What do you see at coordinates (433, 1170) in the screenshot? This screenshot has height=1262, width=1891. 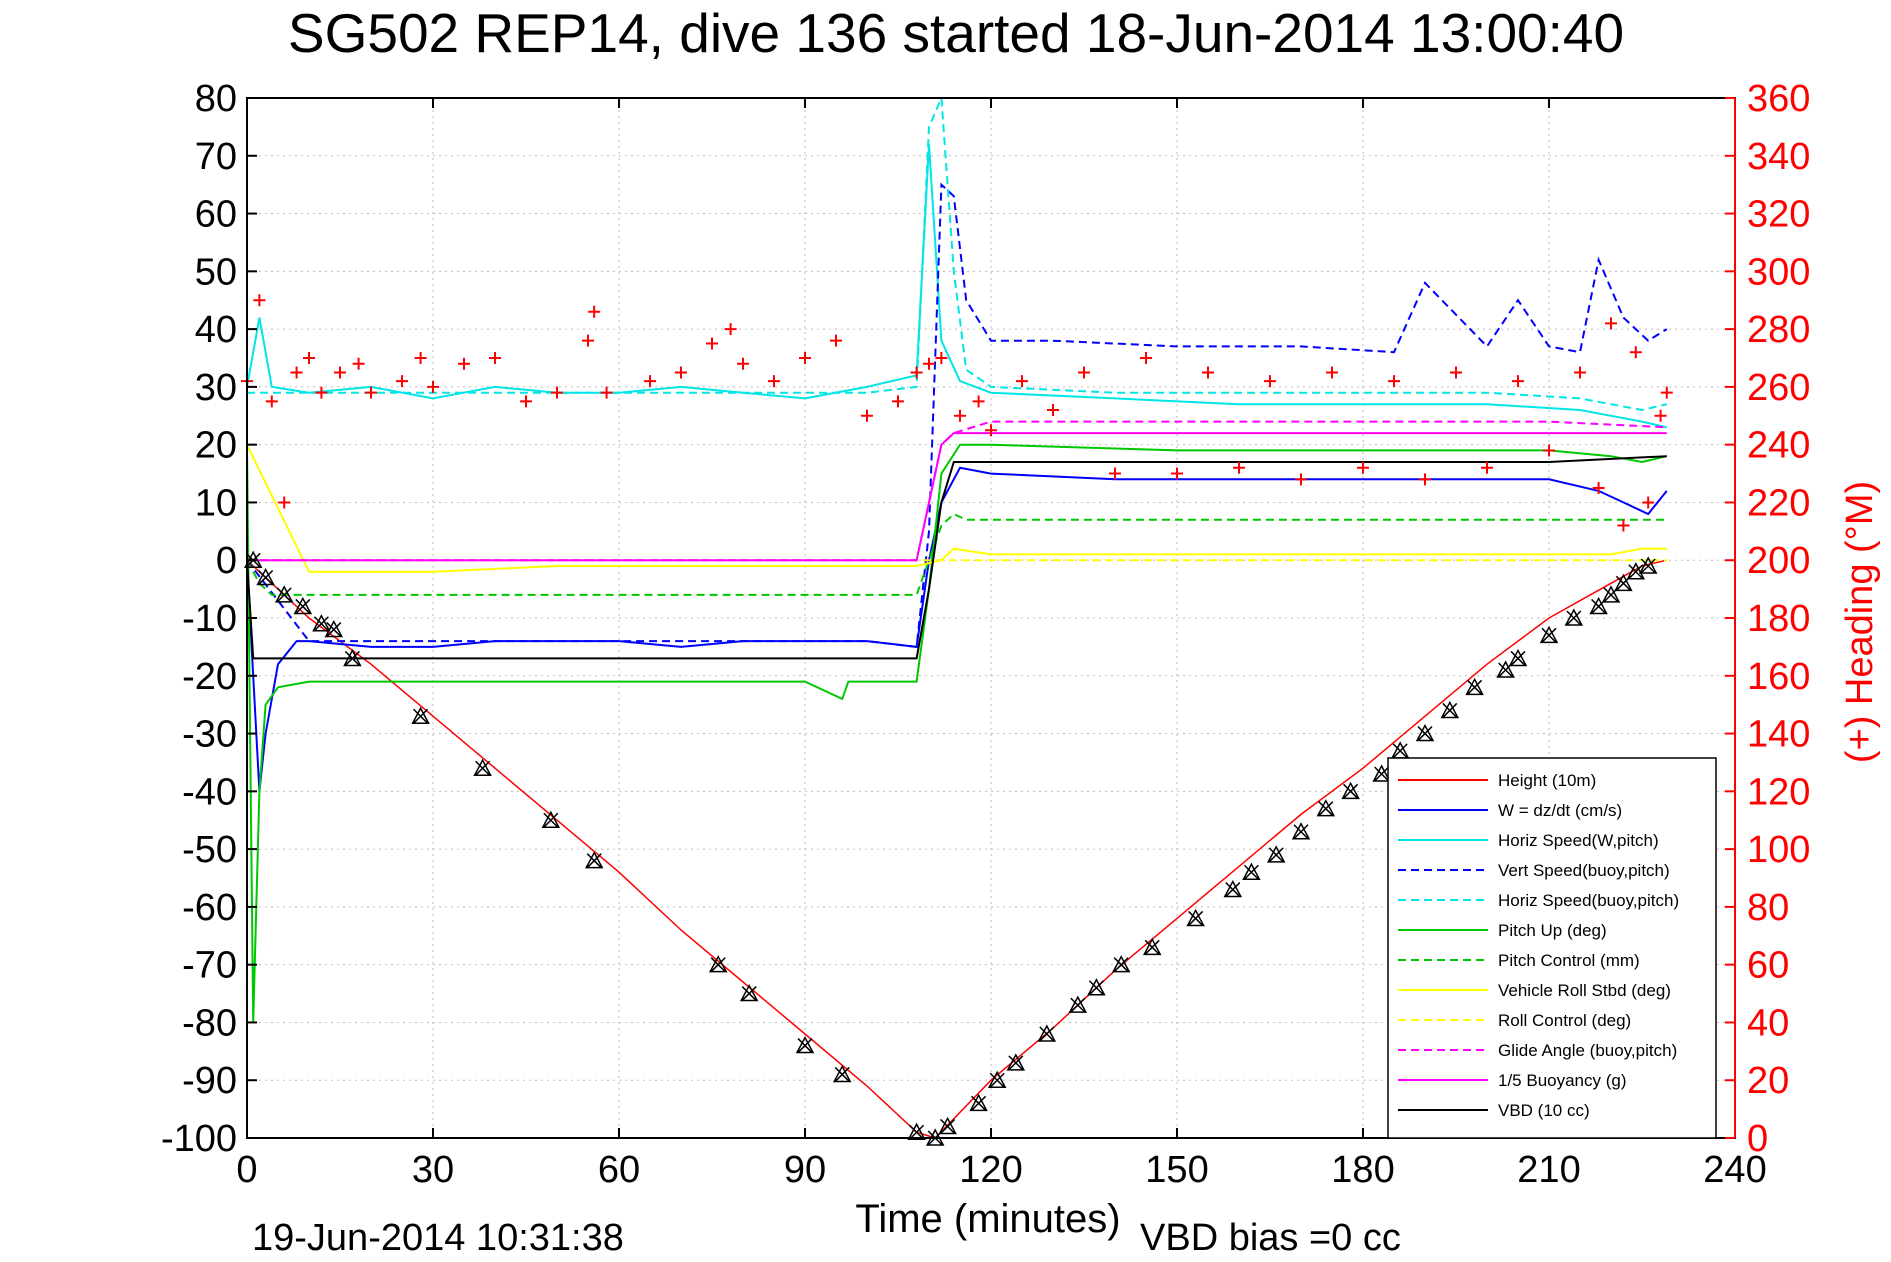 I see `x-tick-label: 30` at bounding box center [433, 1170].